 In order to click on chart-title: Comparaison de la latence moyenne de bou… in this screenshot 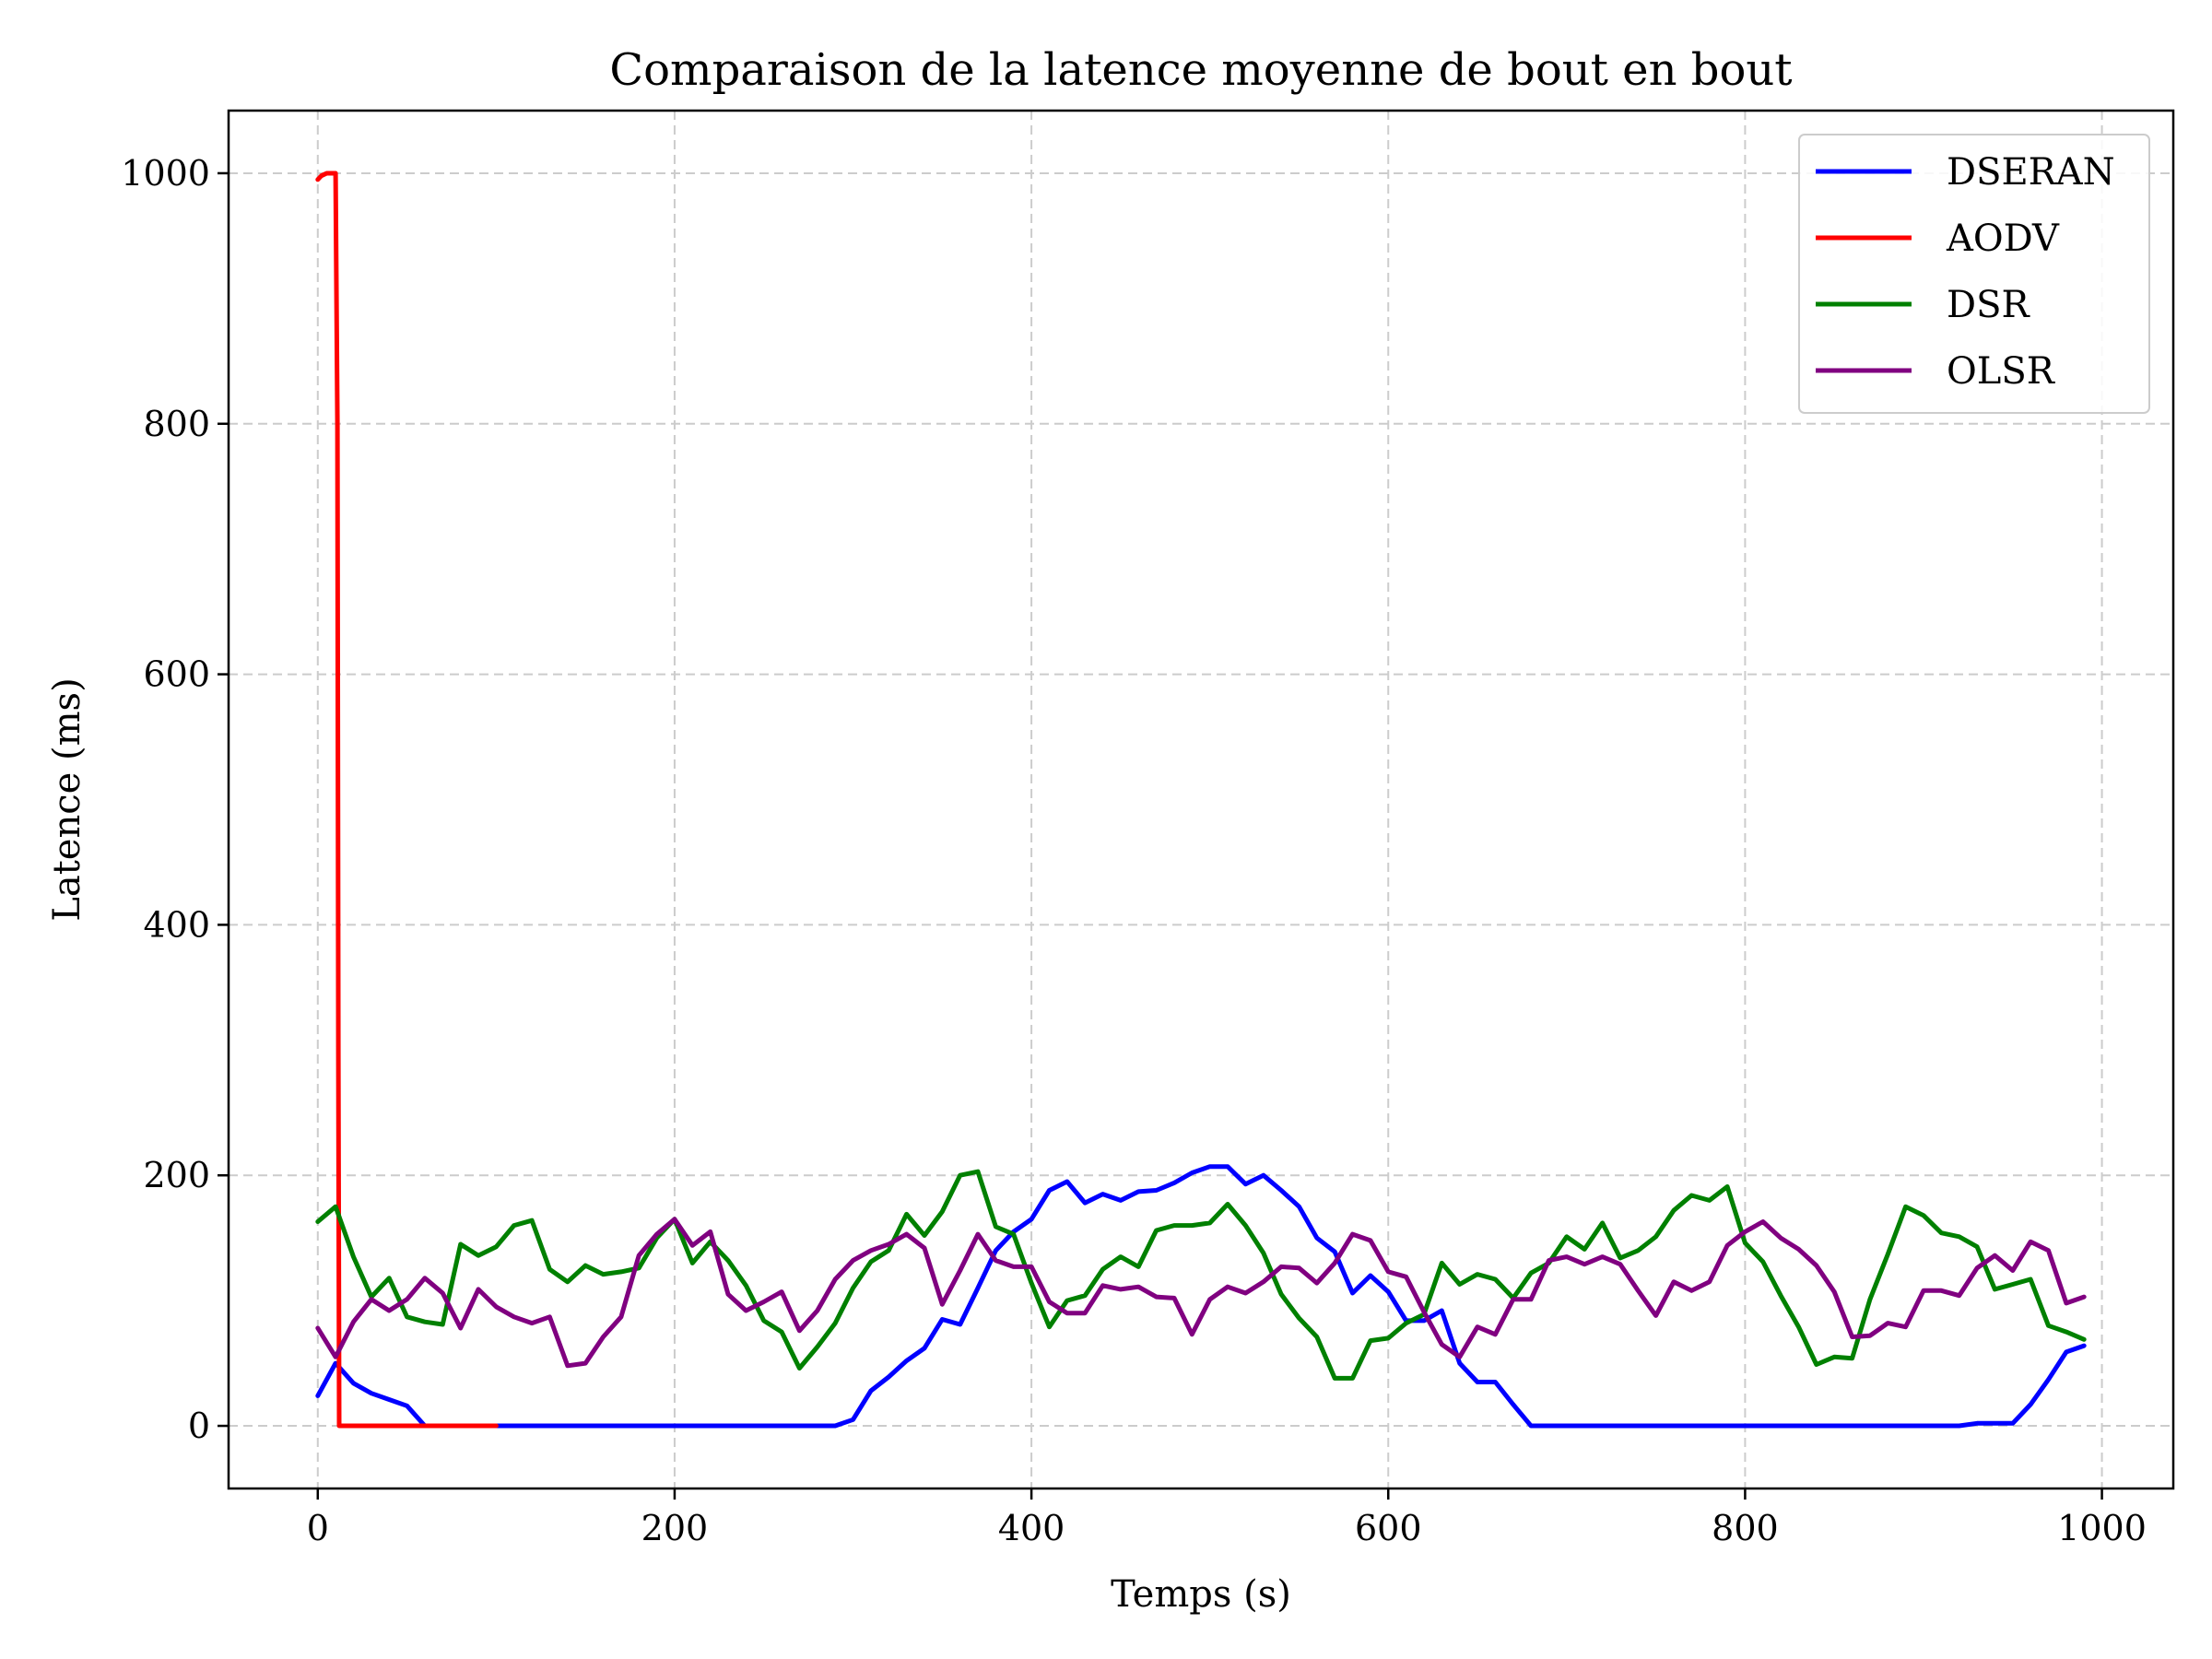, I will do `click(1200, 70)`.